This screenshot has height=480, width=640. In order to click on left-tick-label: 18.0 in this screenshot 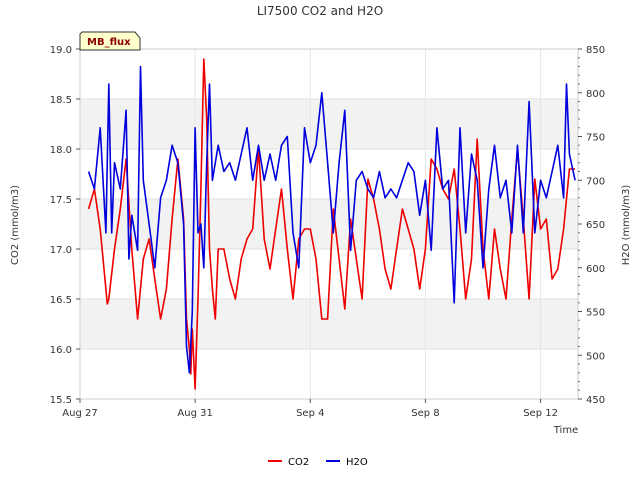, I will do `click(61, 150)`.